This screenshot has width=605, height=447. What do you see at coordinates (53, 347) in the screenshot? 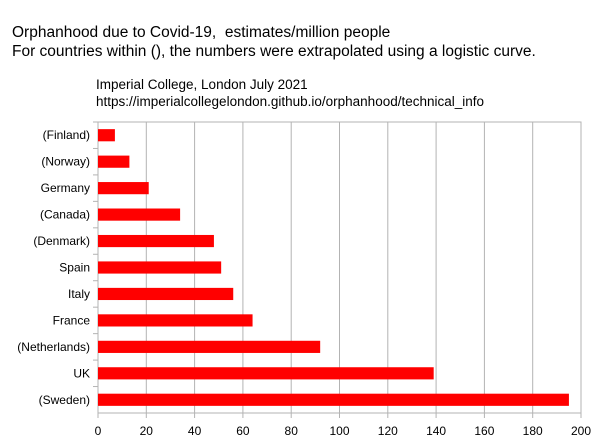
I see `category-label: (Netherlands)` at bounding box center [53, 347].